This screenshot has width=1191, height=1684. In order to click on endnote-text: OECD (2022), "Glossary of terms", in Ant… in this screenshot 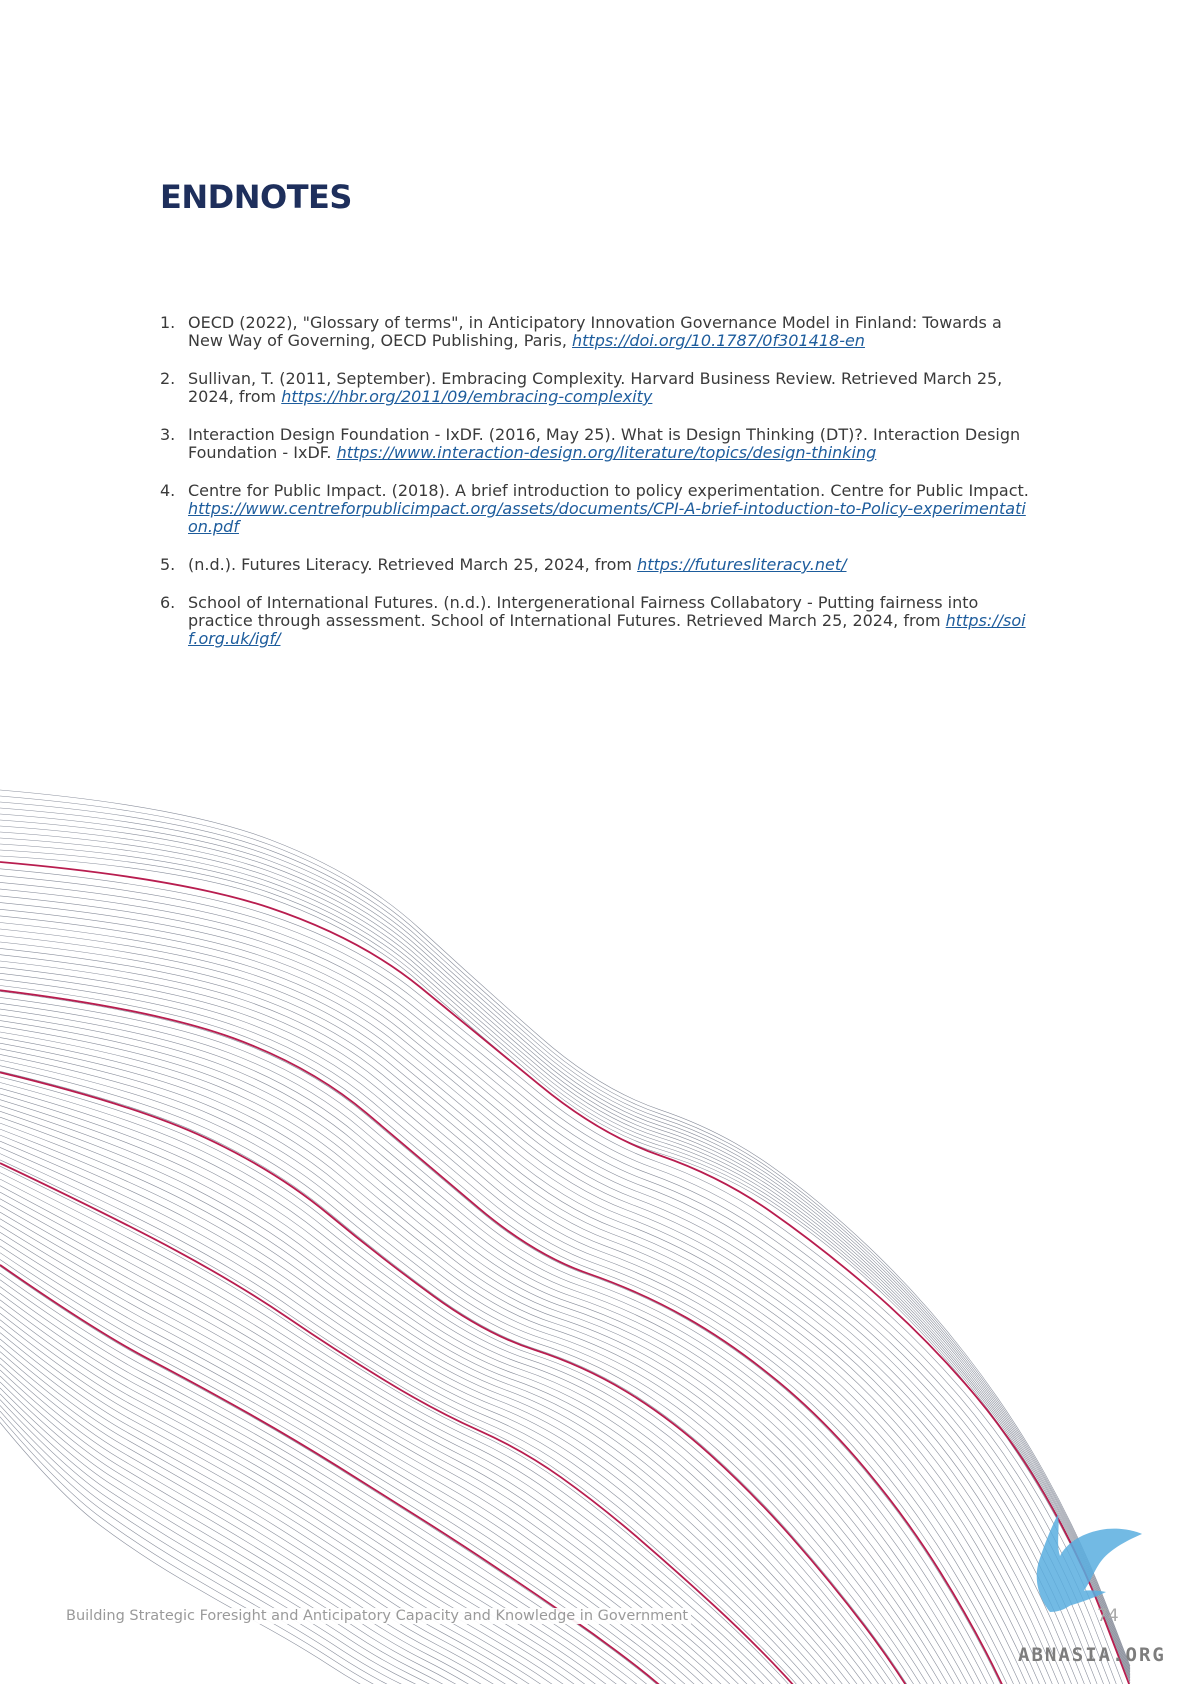, I will do `click(595, 331)`.